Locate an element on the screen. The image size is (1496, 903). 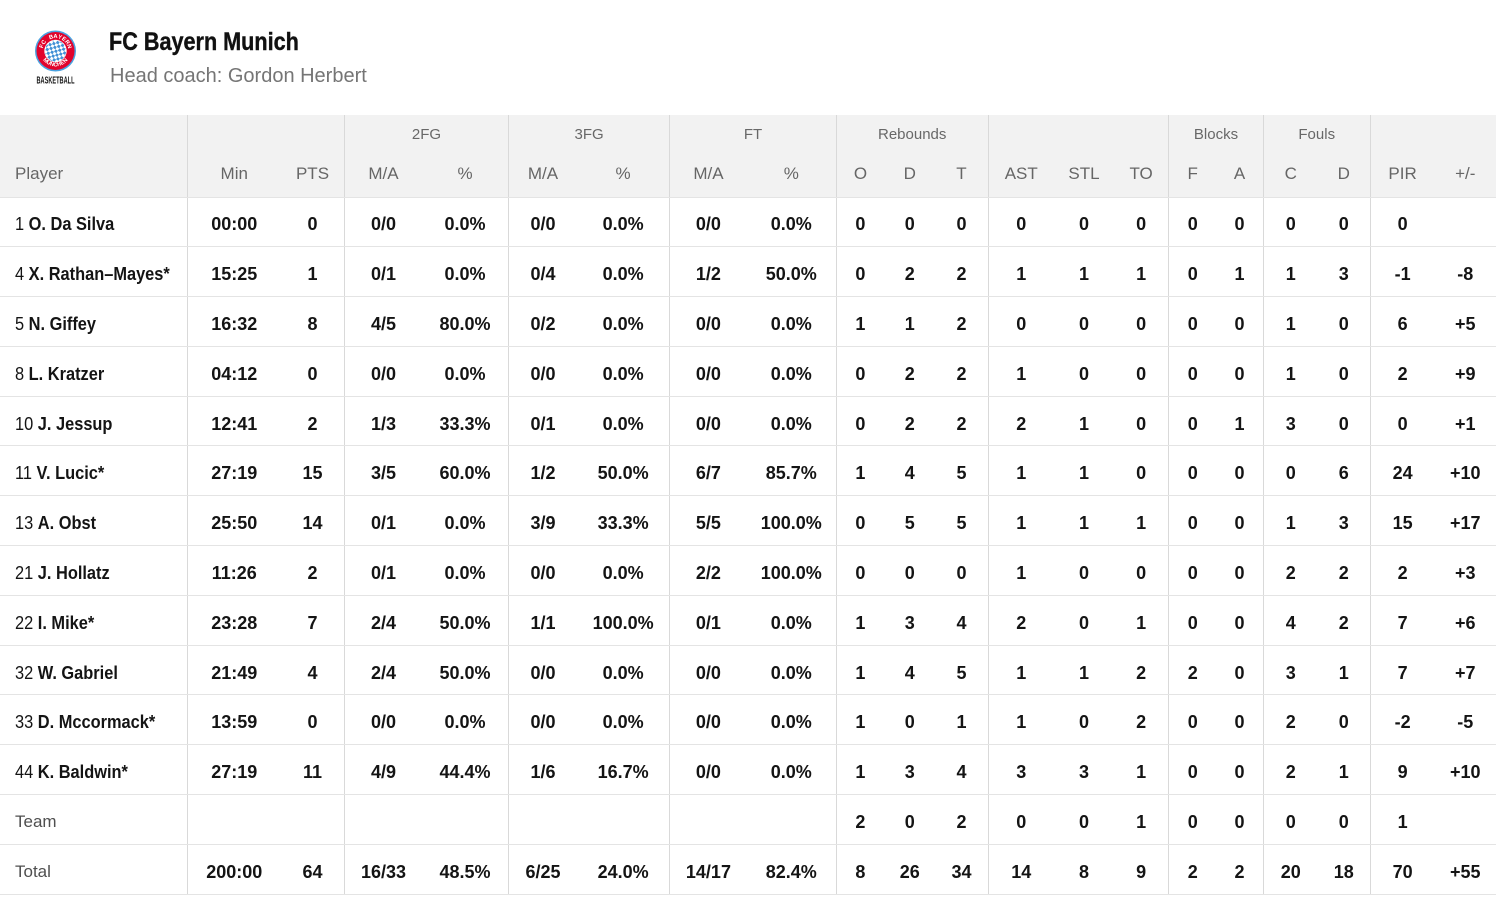
svg-text: BASKETBALL is located at coordinates (56, 80).